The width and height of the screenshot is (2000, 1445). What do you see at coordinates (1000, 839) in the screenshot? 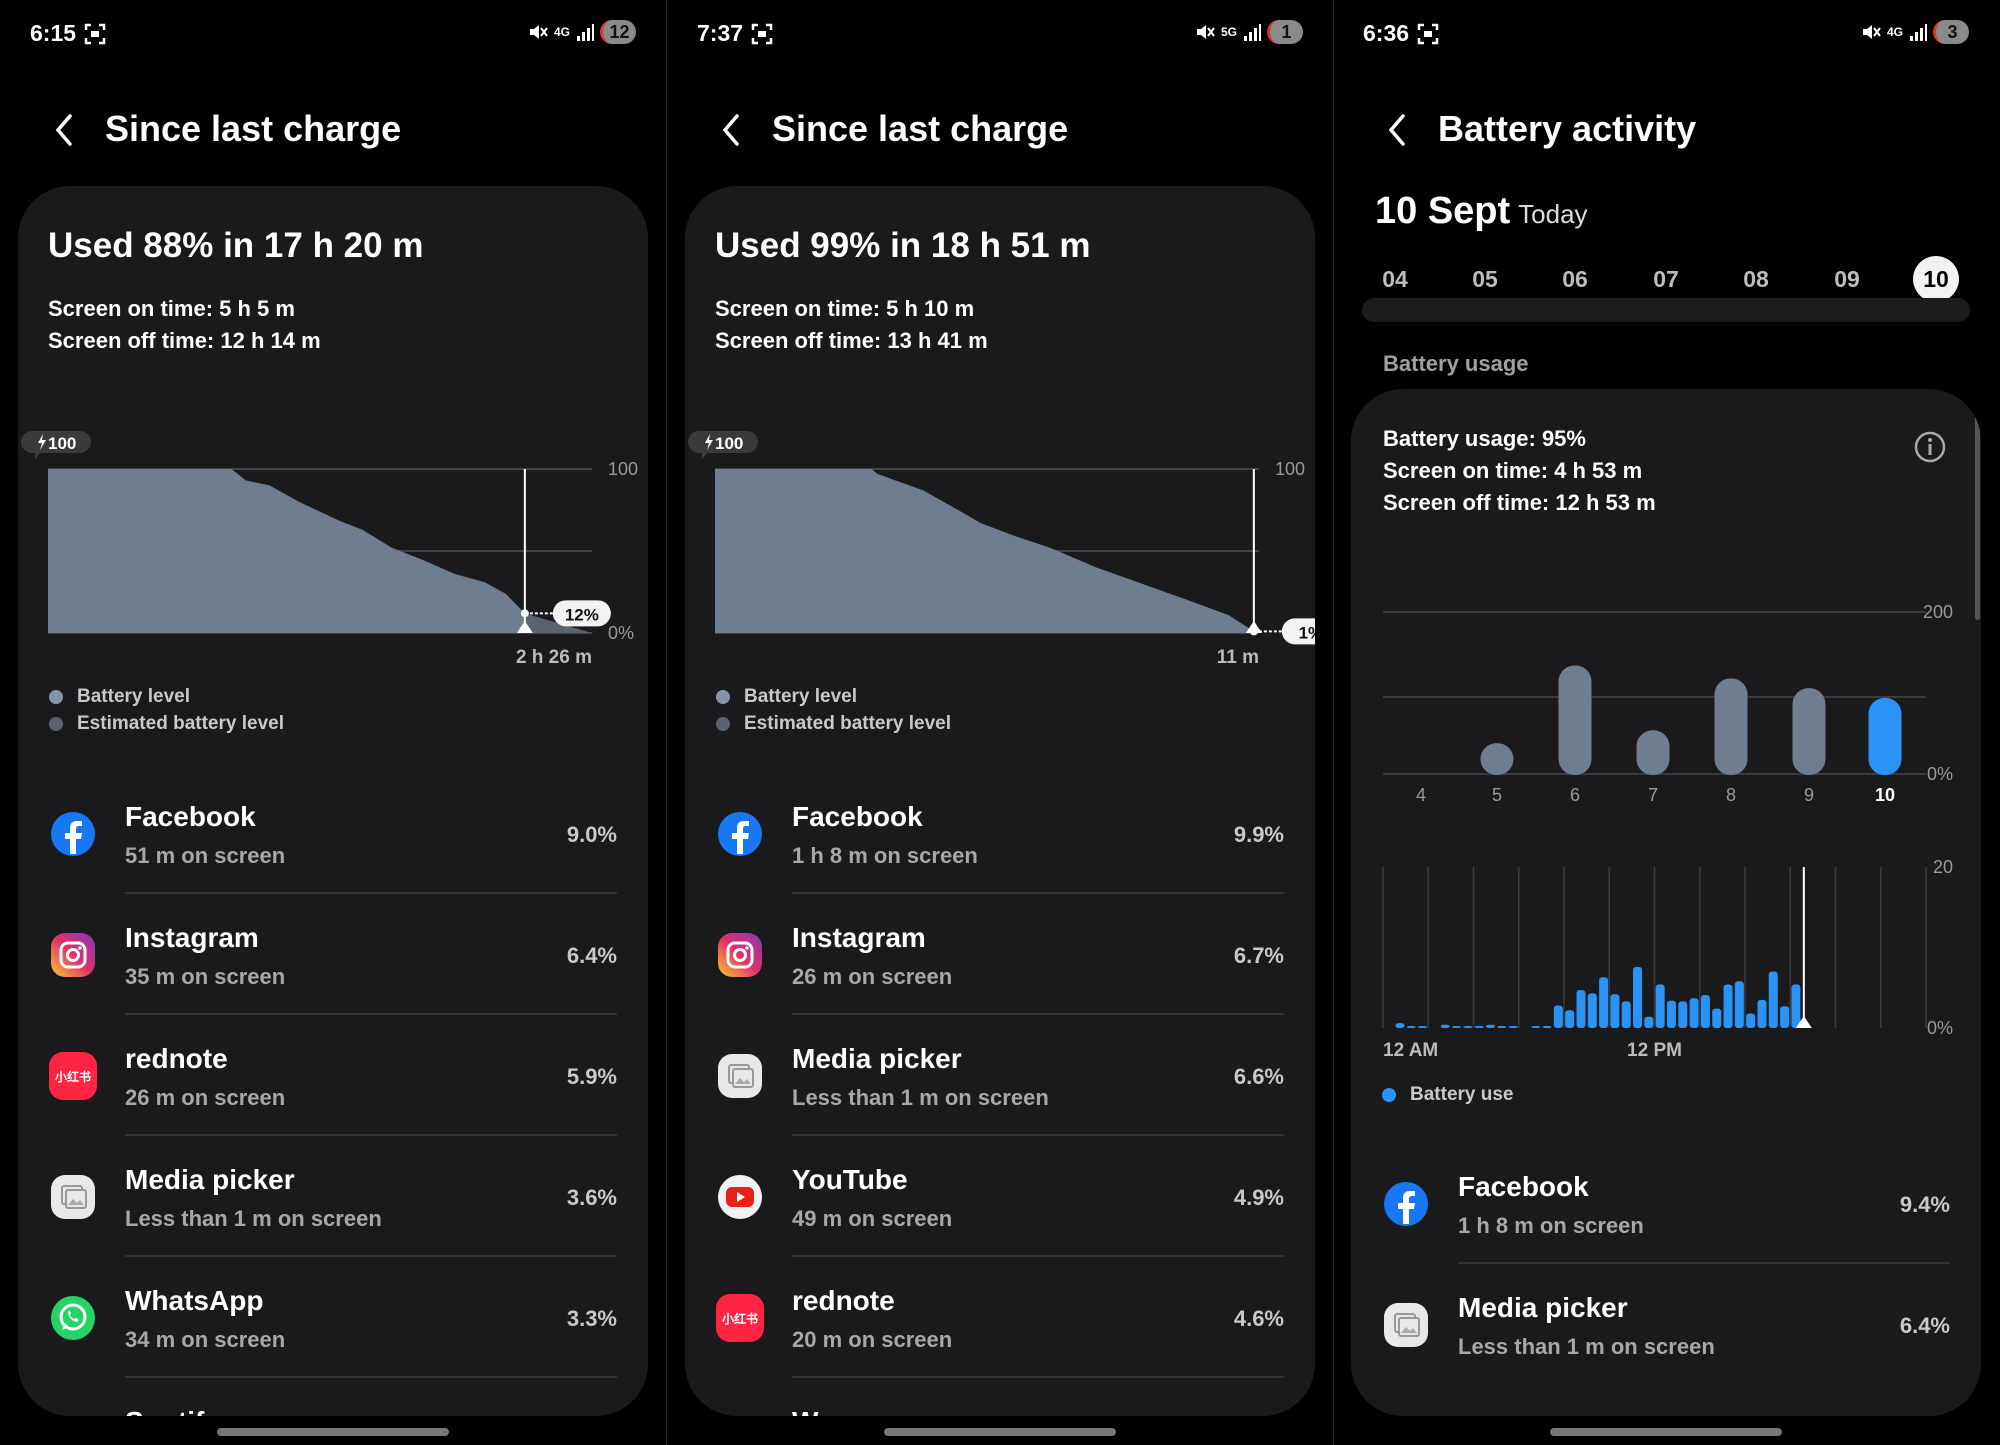
I see `app-row-facebook: Facebook 1 h 8 m on screen 9.9%` at bounding box center [1000, 839].